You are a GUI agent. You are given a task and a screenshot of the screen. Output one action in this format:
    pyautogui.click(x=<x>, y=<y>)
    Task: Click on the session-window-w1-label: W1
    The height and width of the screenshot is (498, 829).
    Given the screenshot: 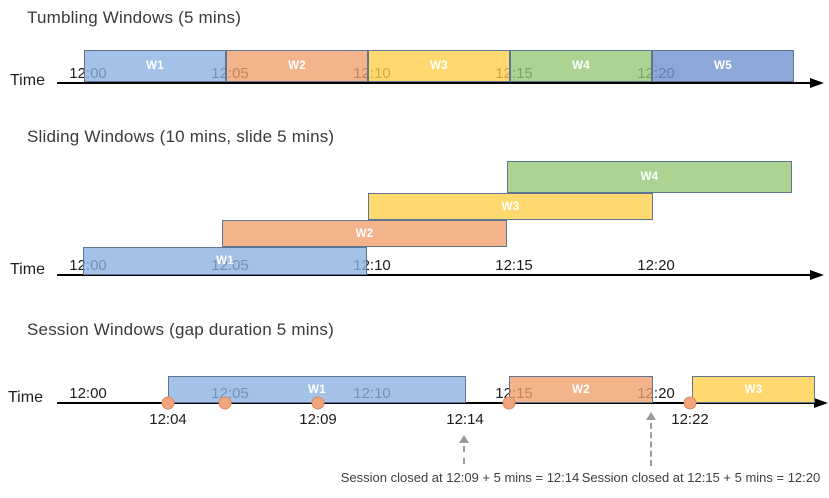 What is the action you would take?
    pyautogui.click(x=317, y=389)
    